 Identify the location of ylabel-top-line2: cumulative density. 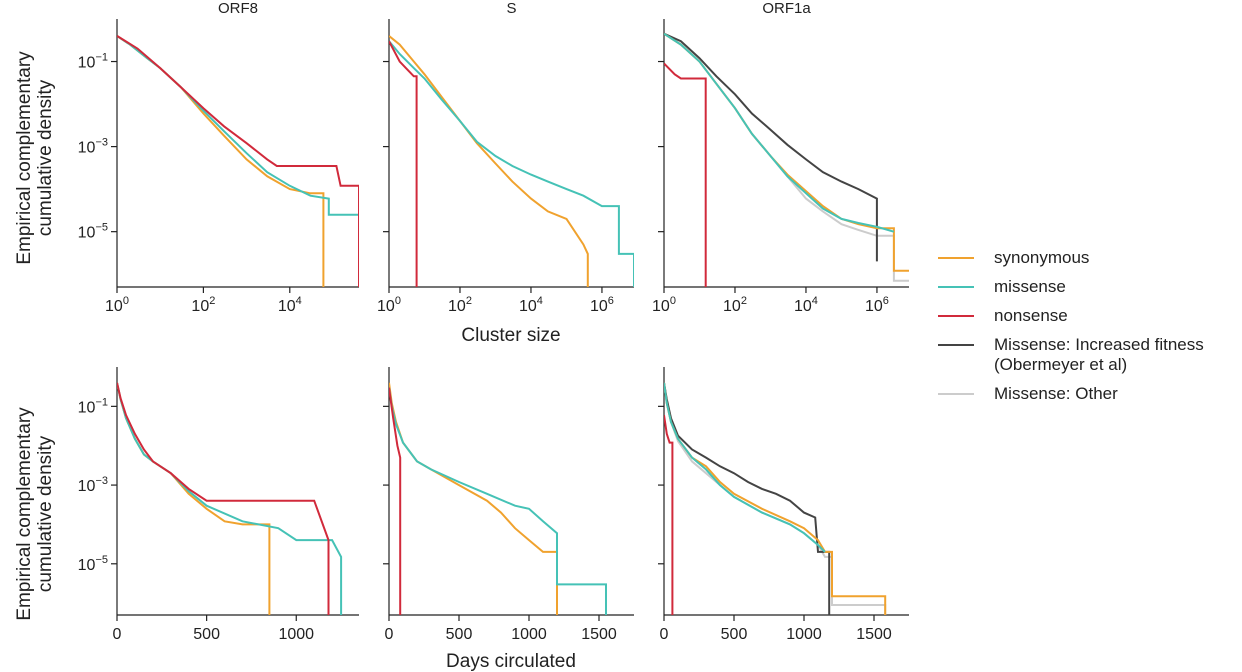
(45, 157).